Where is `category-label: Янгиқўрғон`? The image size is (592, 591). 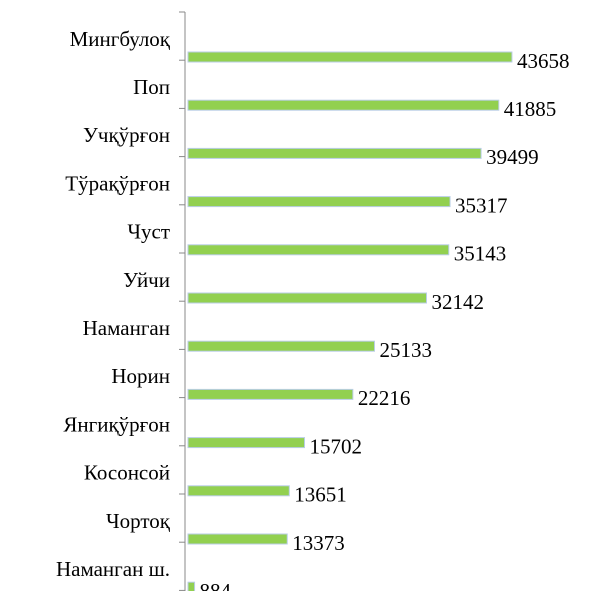
category-label: Янгиқўрғон is located at coordinates (116, 424).